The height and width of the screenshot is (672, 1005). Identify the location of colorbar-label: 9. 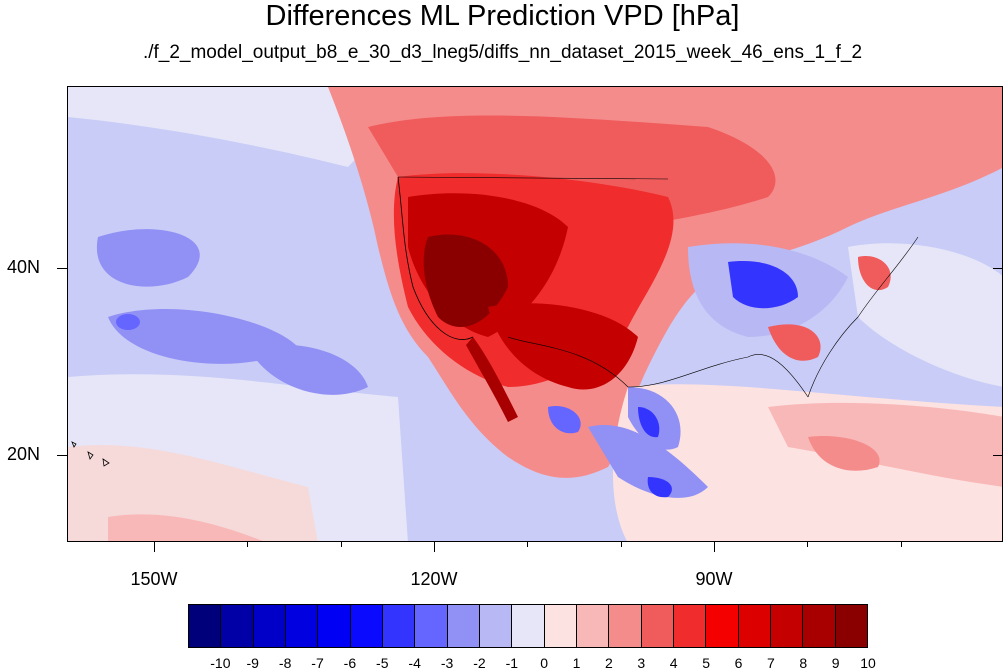
(835, 663).